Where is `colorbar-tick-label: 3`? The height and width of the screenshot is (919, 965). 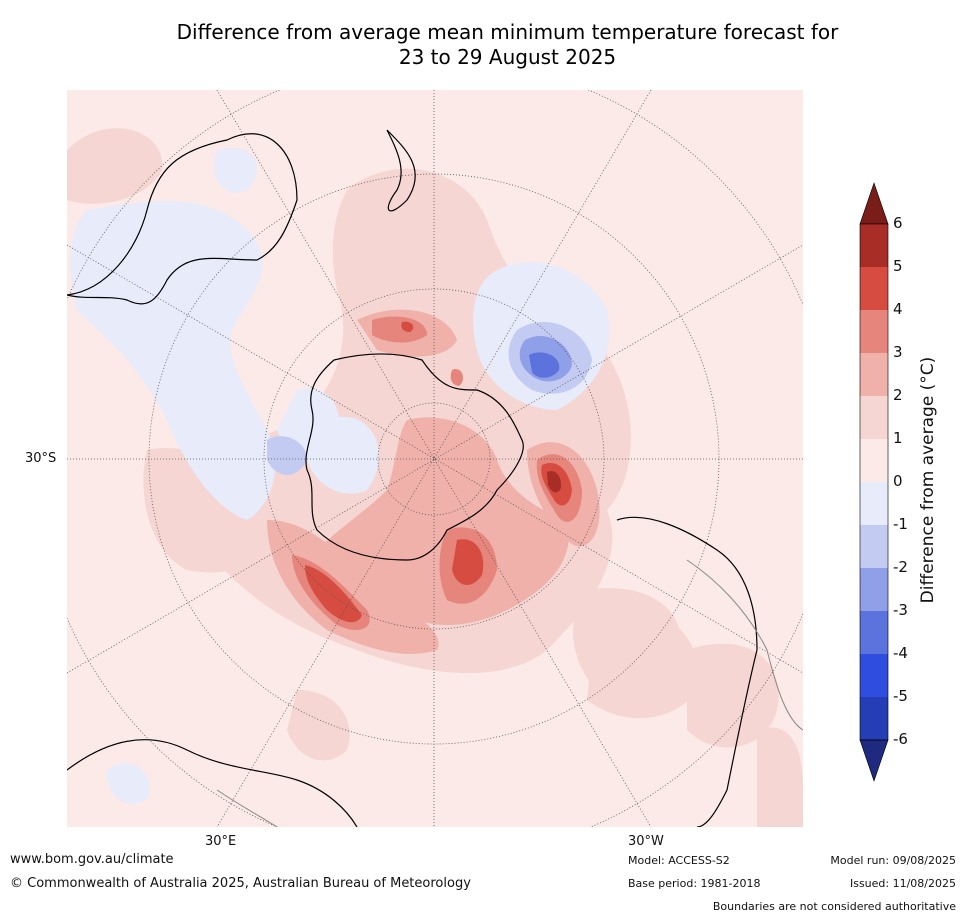
colorbar-tick-label: 3 is located at coordinates (898, 352).